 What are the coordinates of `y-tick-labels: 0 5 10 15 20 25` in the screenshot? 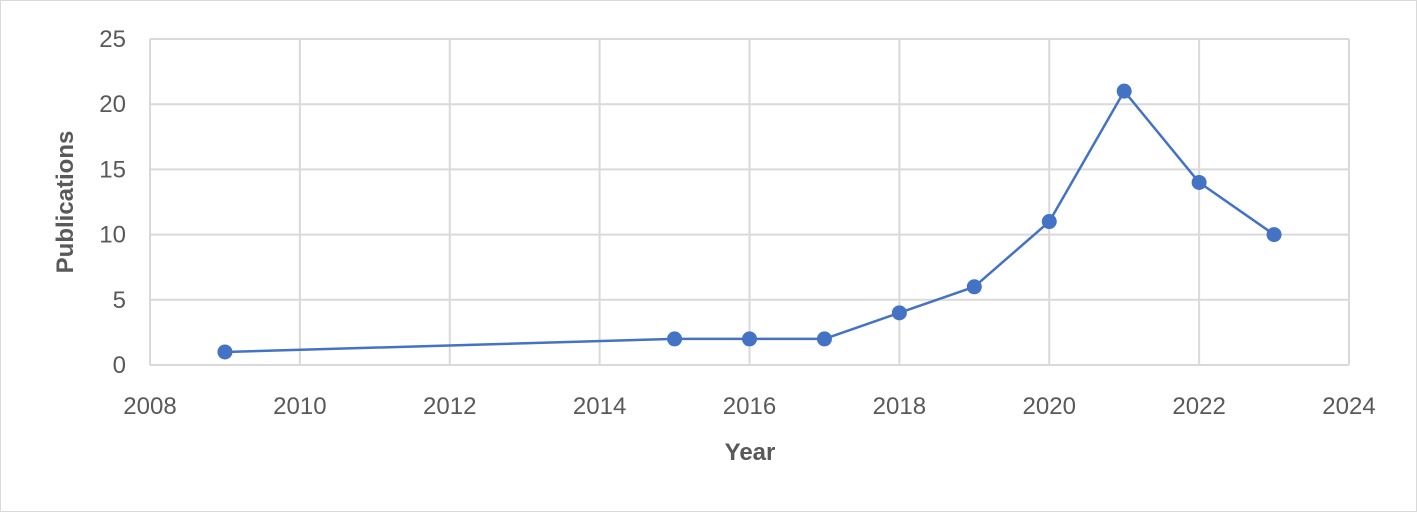 It's located at (112, 202).